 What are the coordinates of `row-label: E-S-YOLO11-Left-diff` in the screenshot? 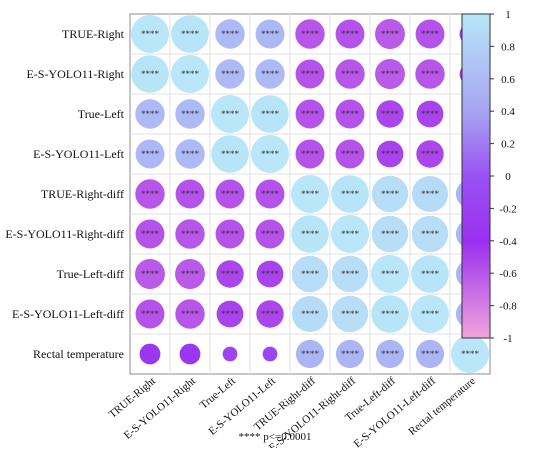 It's located at (68, 314).